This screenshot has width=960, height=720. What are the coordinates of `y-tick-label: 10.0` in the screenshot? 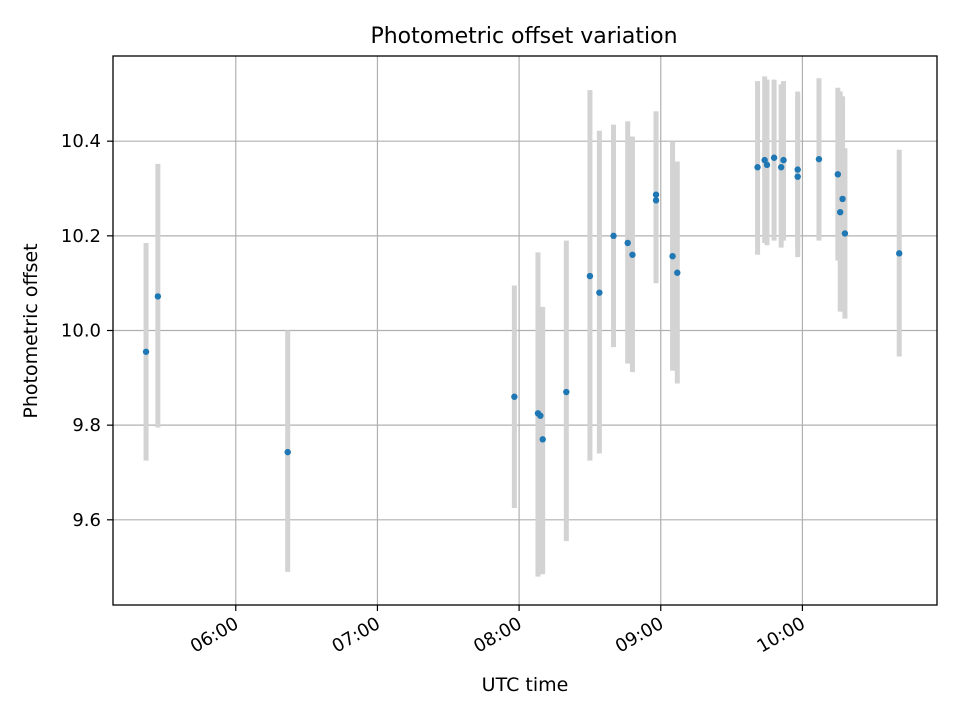 It's located at (81, 331).